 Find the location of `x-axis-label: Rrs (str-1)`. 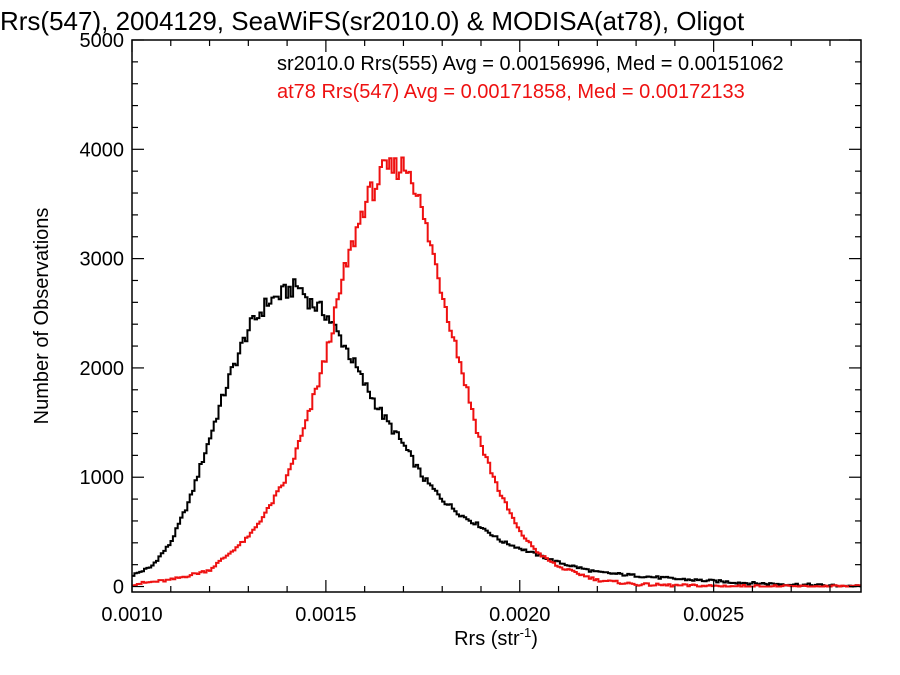

x-axis-label: Rrs (str-1) is located at coordinates (496, 637).